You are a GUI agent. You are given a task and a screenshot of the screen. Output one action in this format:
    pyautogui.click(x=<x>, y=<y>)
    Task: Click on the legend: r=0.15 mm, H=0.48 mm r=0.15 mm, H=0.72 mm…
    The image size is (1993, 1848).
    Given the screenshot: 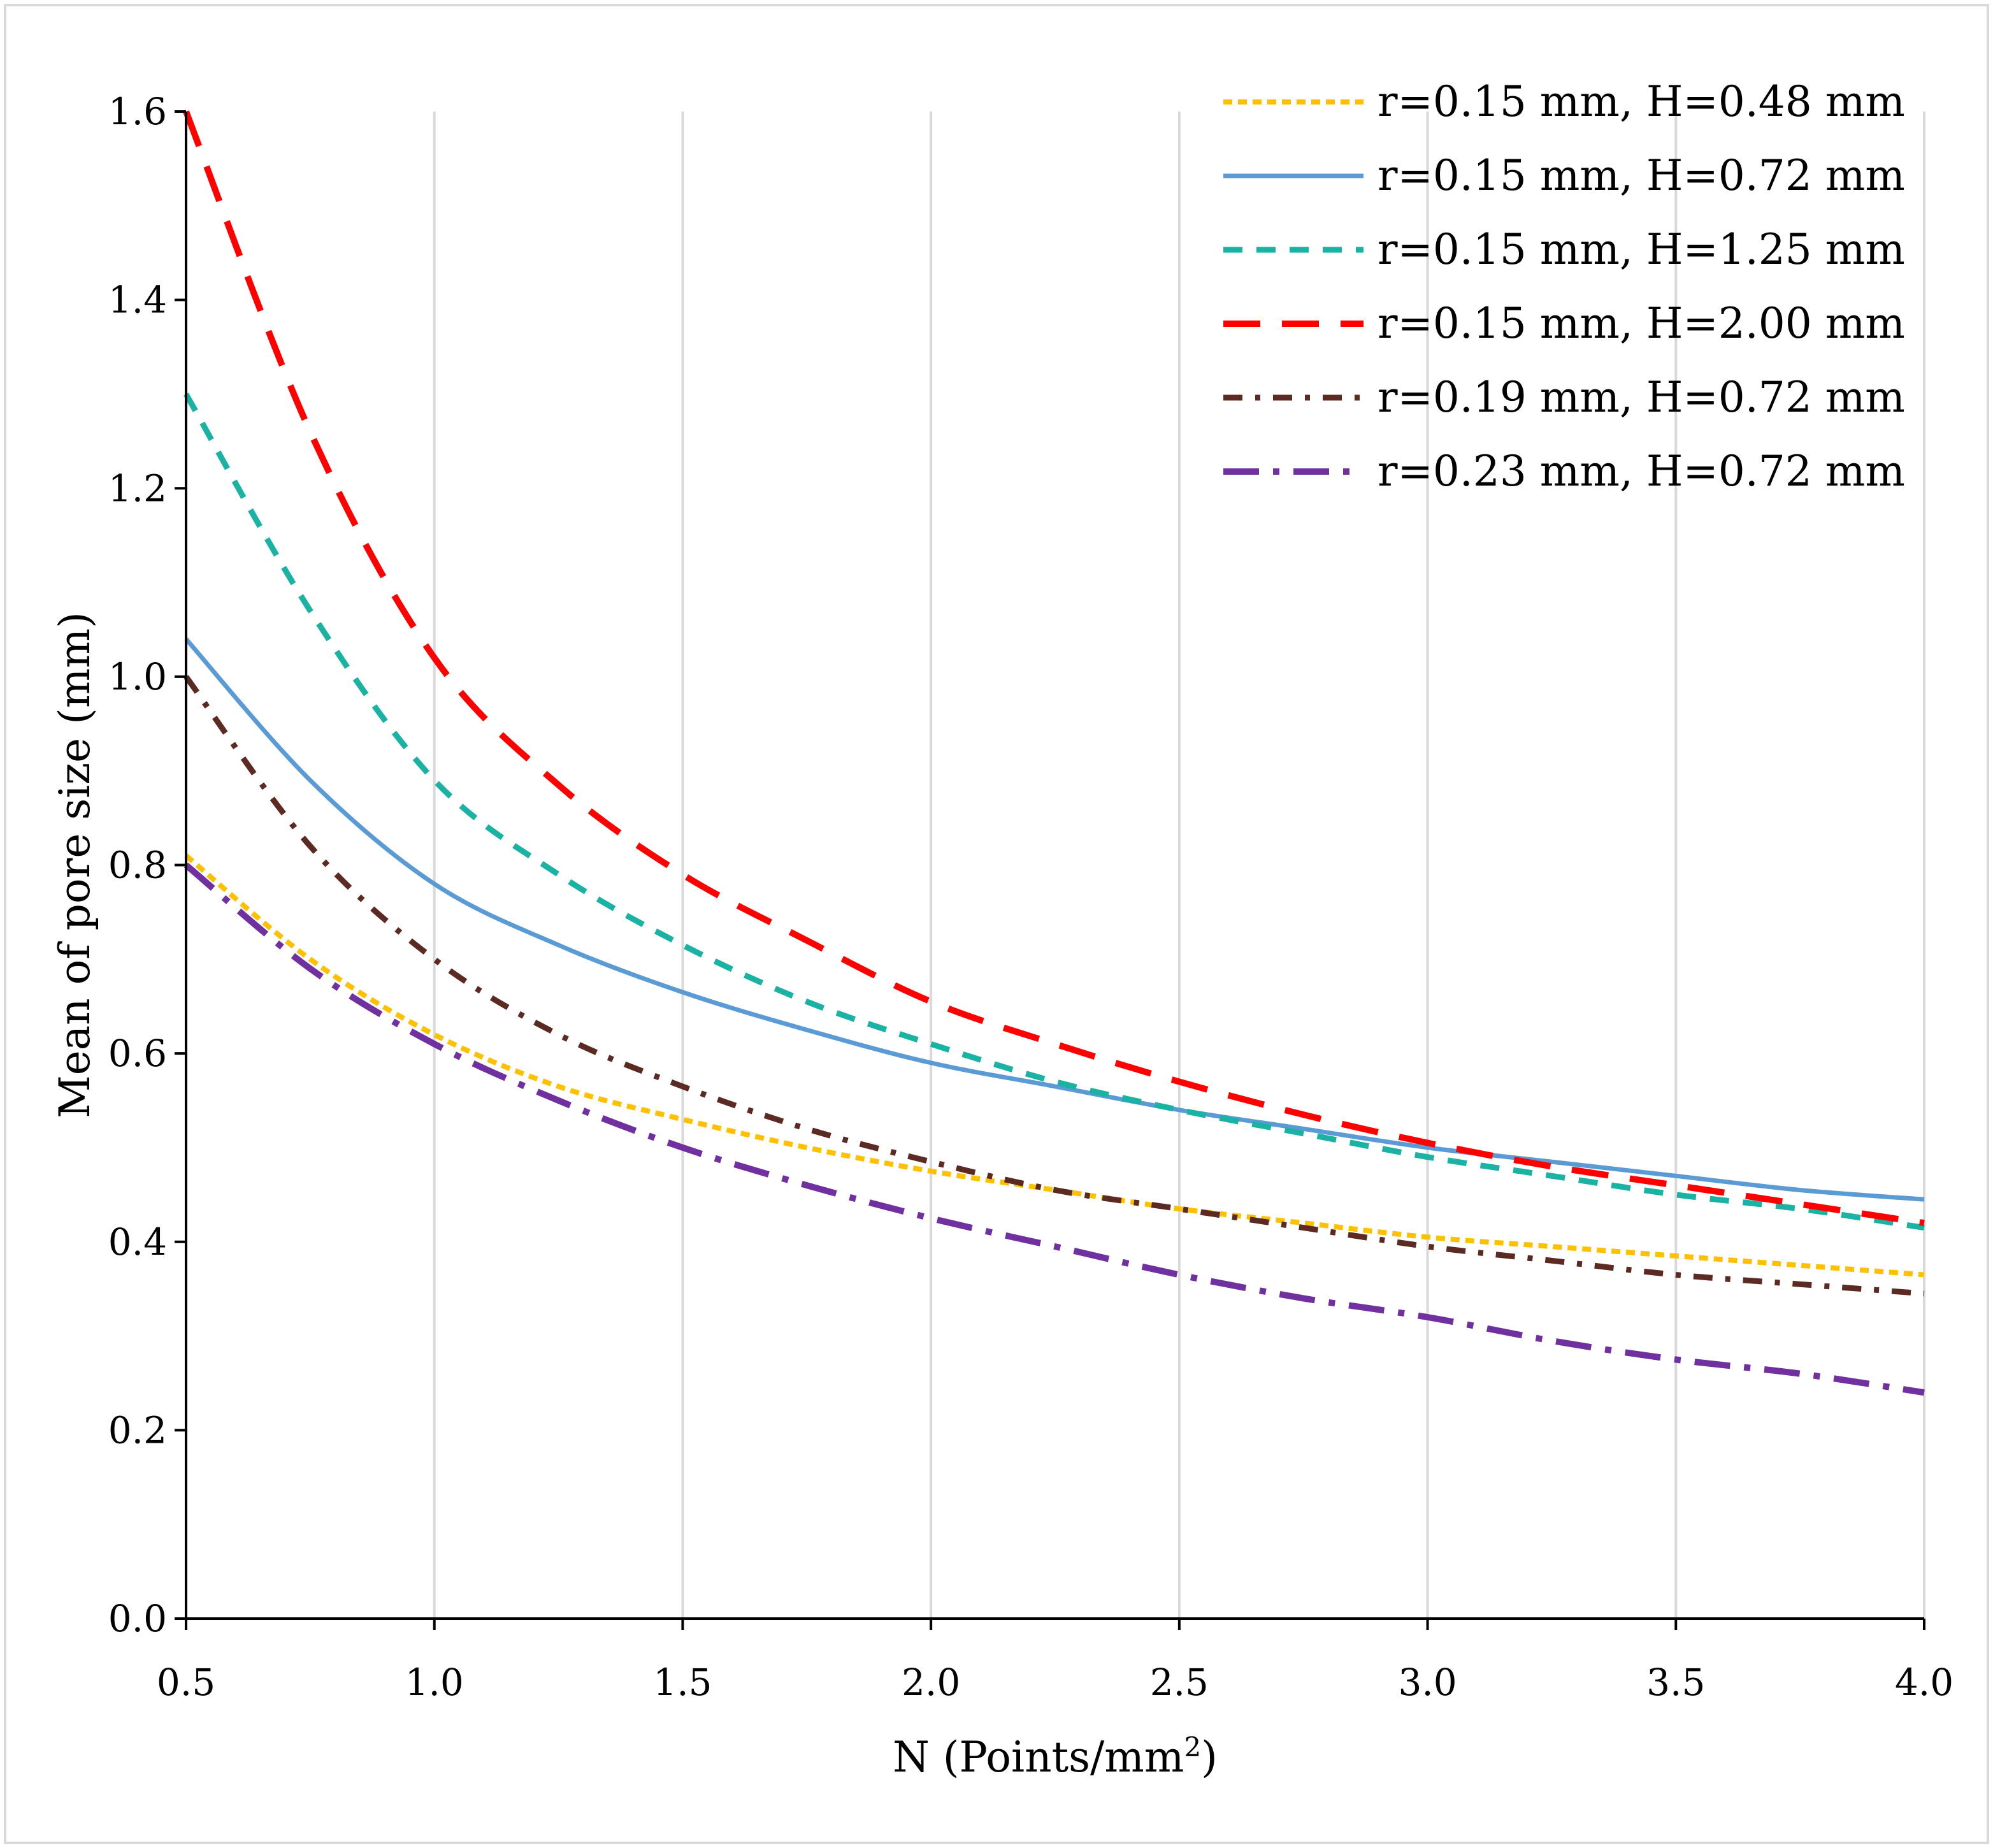 What is the action you would take?
    pyautogui.click(x=1564, y=286)
    